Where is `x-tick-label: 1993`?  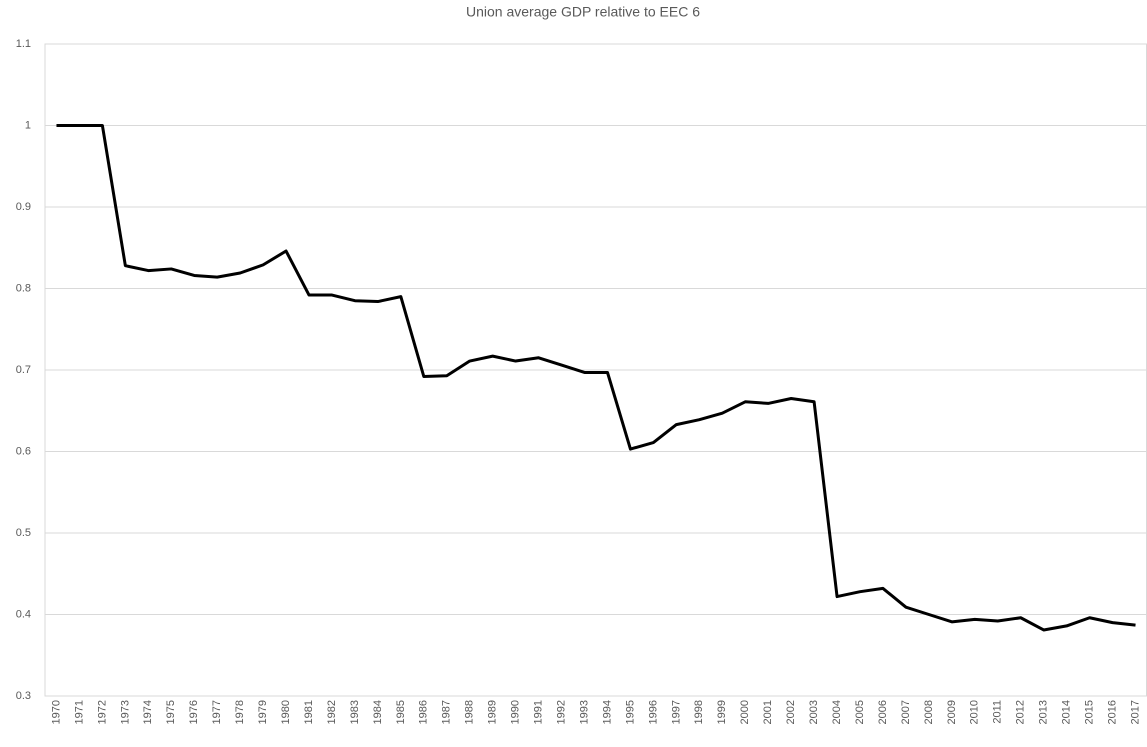
x-tick-label: 1993 is located at coordinates (584, 712).